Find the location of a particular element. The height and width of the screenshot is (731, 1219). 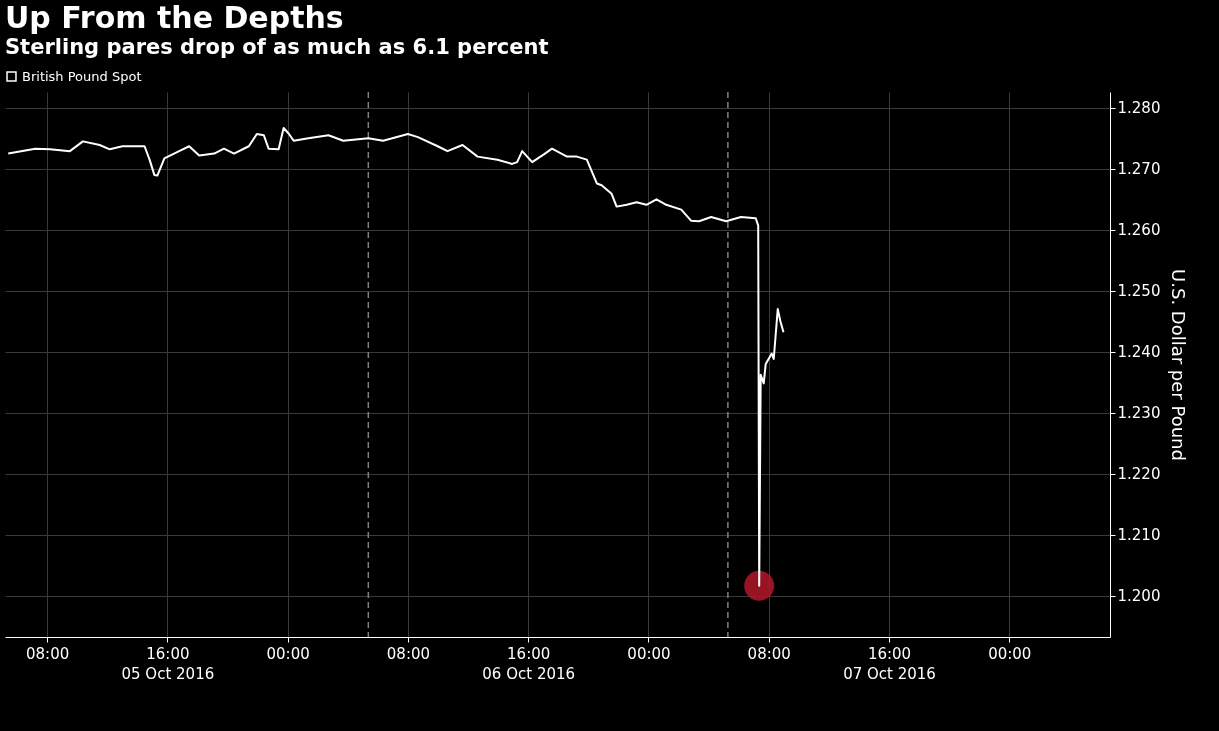

y-tick-label: 1.250 is located at coordinates (1139, 291).